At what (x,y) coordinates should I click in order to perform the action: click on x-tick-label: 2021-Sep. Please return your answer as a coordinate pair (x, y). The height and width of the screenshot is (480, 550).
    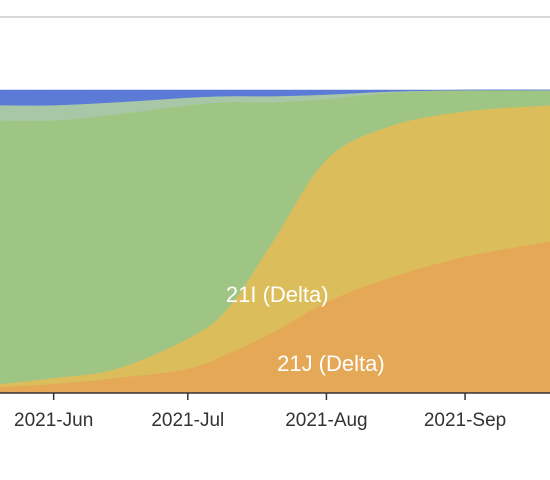
    Looking at the image, I should click on (465, 420).